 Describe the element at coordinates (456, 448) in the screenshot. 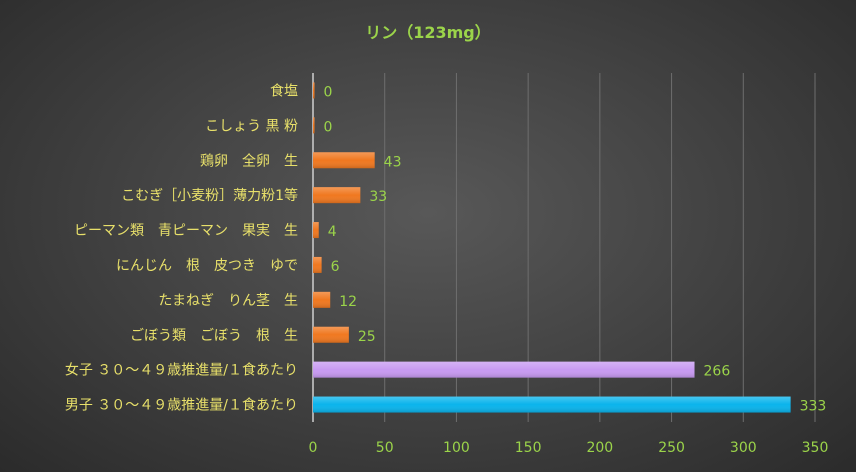

I see `x-tick-label: 100` at that location.